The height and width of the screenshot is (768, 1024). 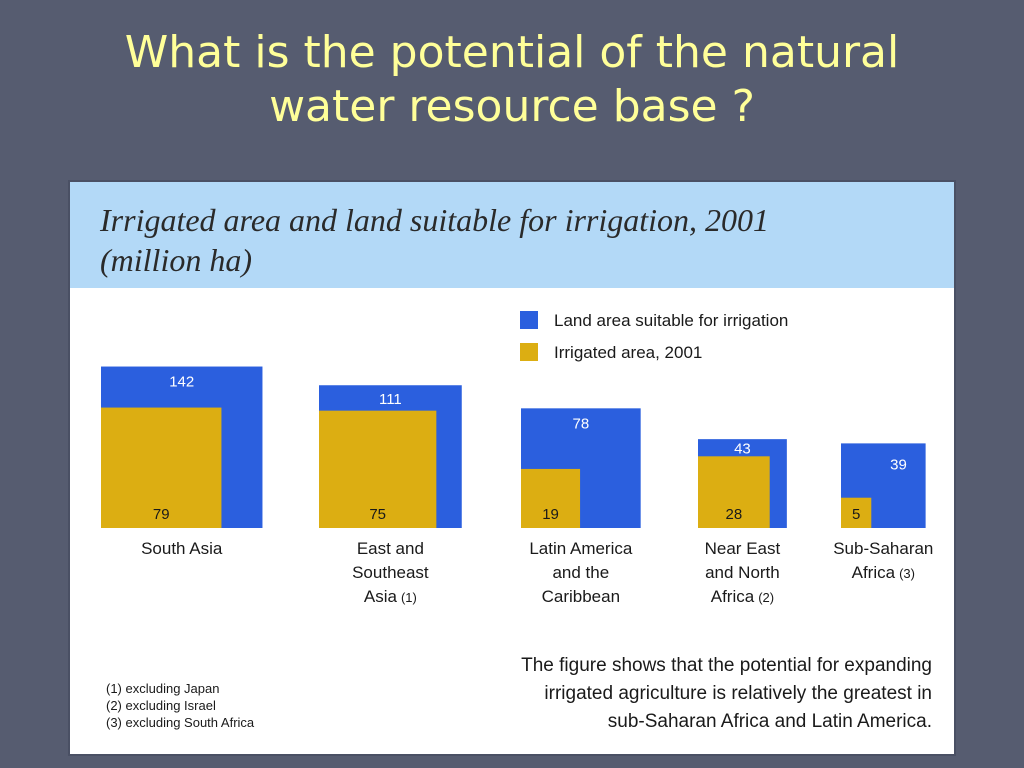 What do you see at coordinates (580, 572) in the screenshot?
I see `category-label: and the` at bounding box center [580, 572].